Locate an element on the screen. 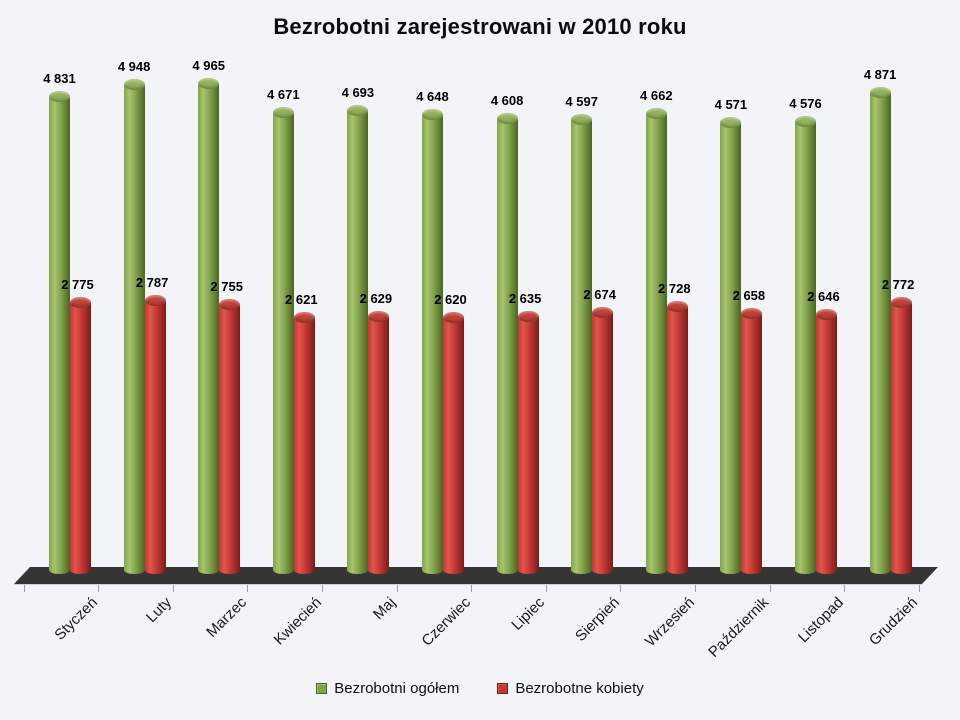 Image resolution: width=960 pixels, height=720 pixels. bar-bezrobotne-kobiety-marzec is located at coordinates (230, 436).